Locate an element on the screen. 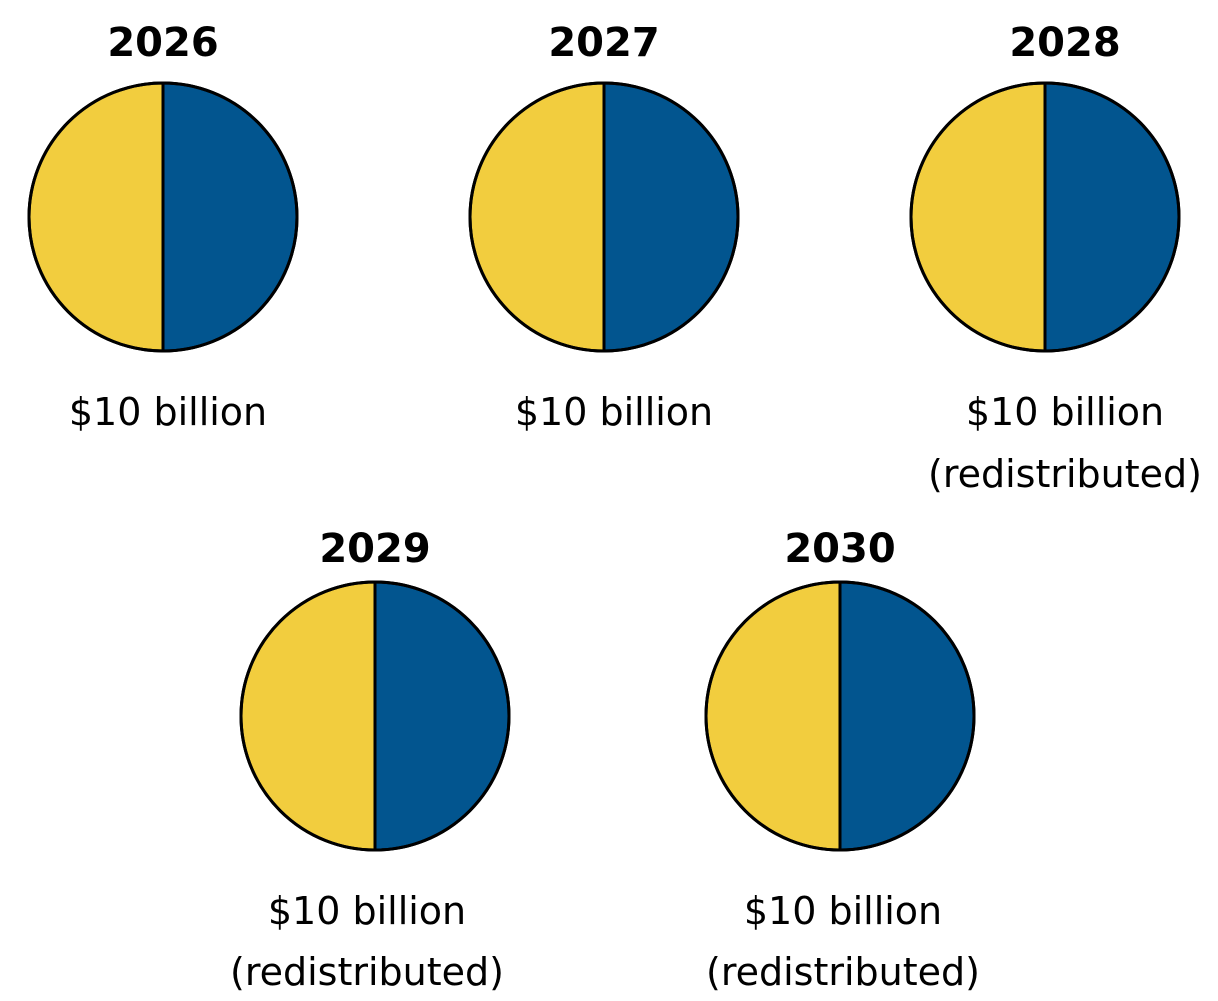 Image resolution: width=1218 pixels, height=1001 pixels. pie-title: 2027 is located at coordinates (603, 43).